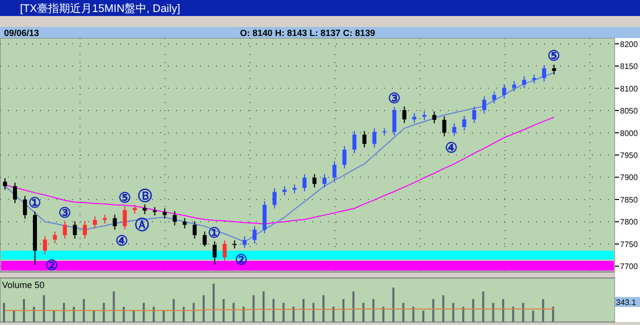  Describe the element at coordinates (629, 155) in the screenshot. I see `y-tick-label: 7950` at that location.